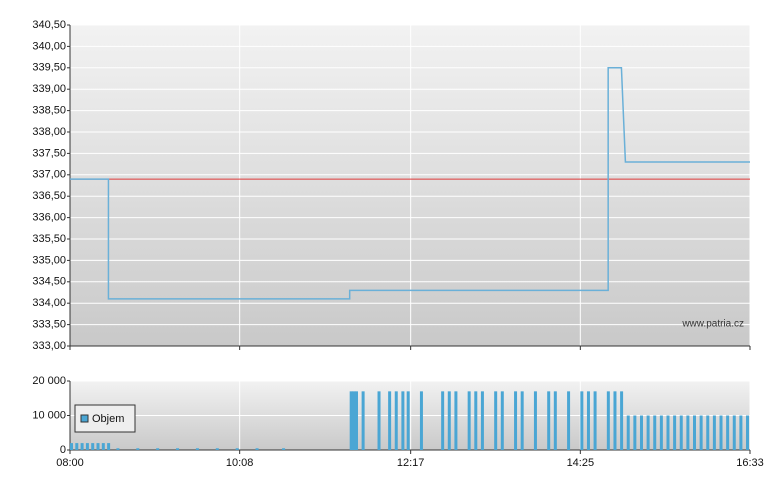  Describe the element at coordinates (49, 282) in the screenshot. I see `y-tick-label: 334,50` at that location.